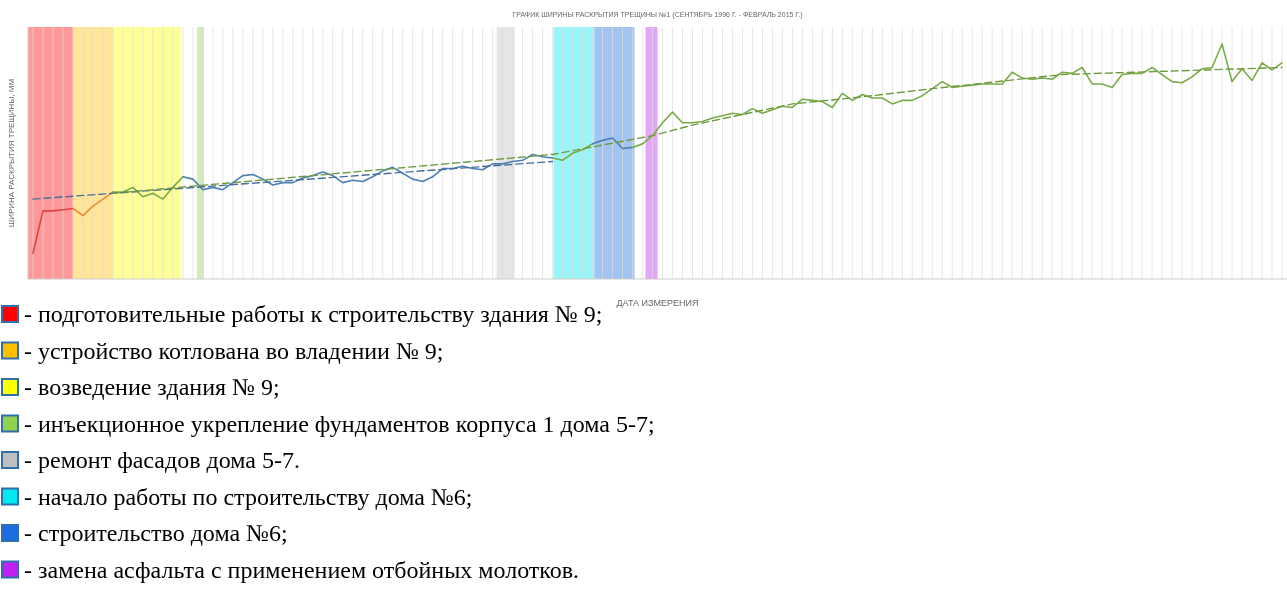 The height and width of the screenshot is (612, 1287). Describe the element at coordinates (234, 350) in the screenshot. I see `text: - устройство котлована во владении № 9;` at that location.